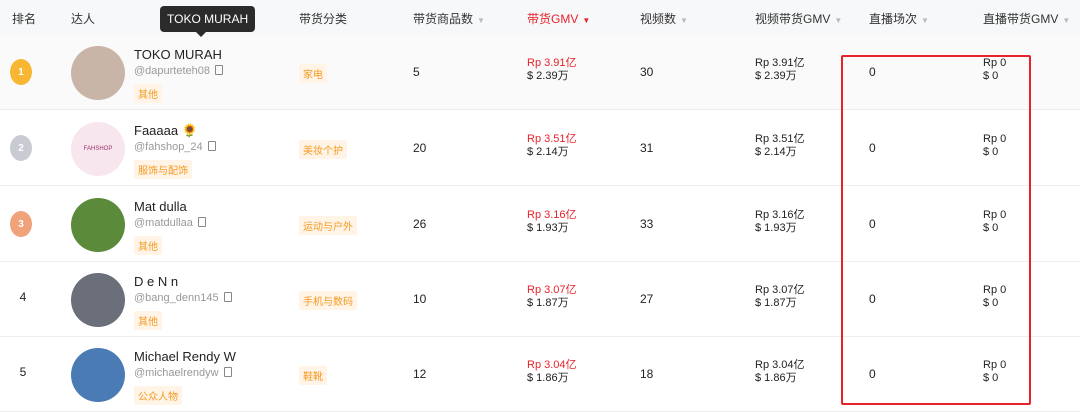 The image size is (1080, 412). What do you see at coordinates (780, 145) in the screenshot?
I see `video-gmv: Rp 3.51亿 $ 2.14万` at bounding box center [780, 145].